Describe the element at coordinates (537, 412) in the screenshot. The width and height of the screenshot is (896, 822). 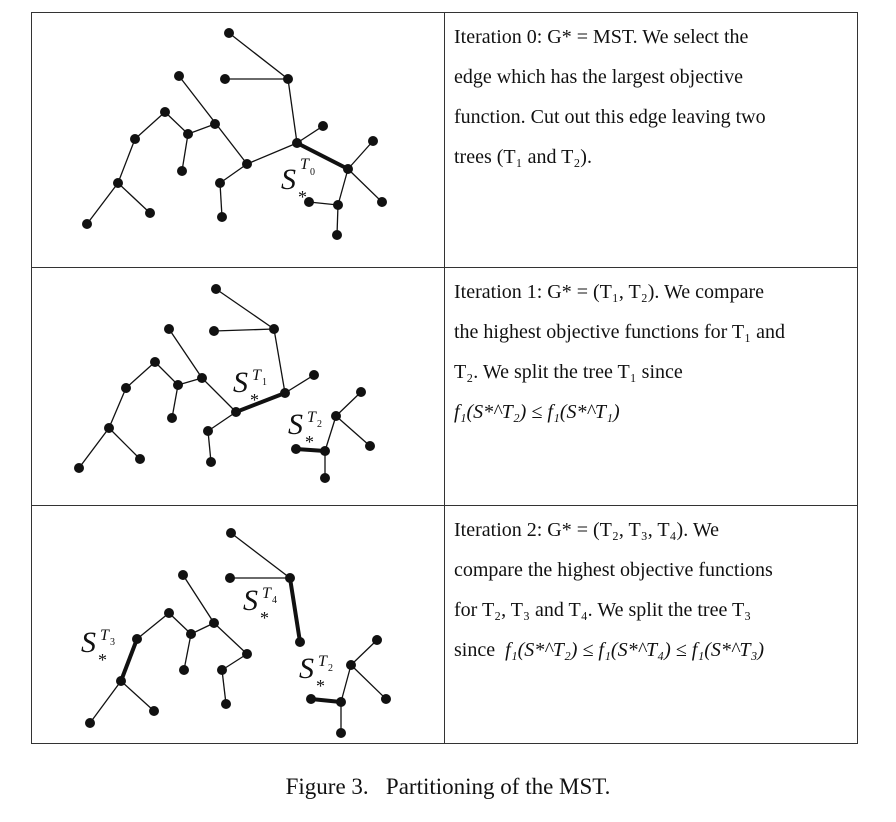
I see `formula: f₁(S*^T₂) ≤ f₁(S*^T₁)` at that location.